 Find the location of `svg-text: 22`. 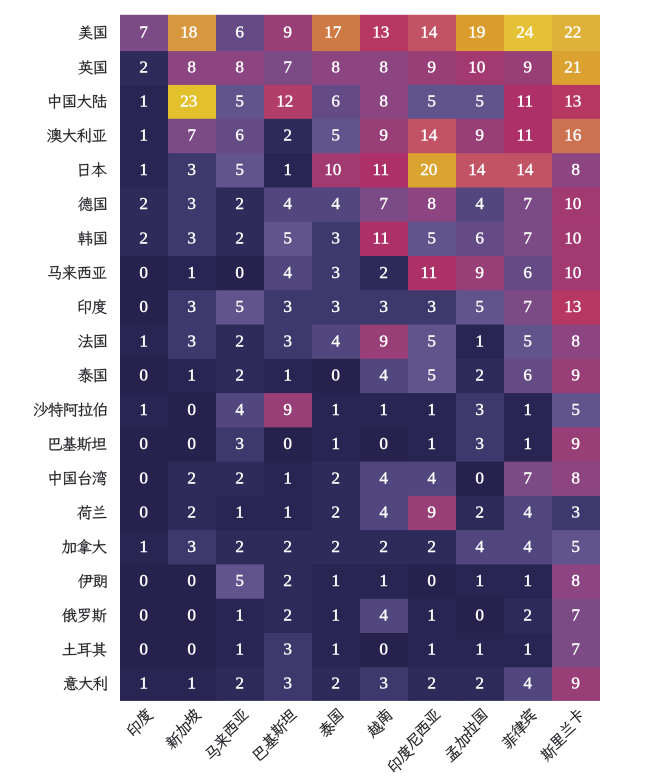

svg-text: 22 is located at coordinates (572, 32).